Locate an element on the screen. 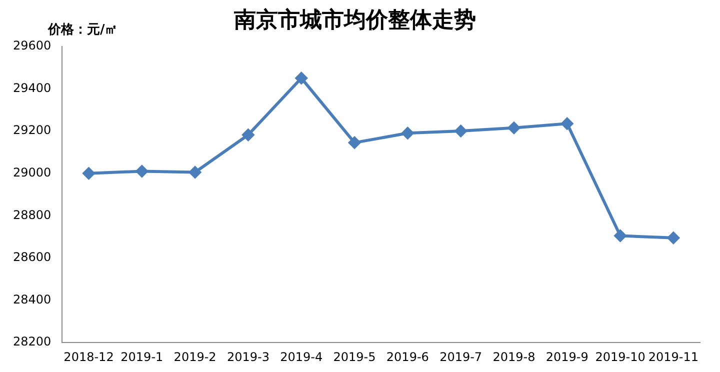  y-axis-title: 价格：元/㎡ is located at coordinates (82, 30).